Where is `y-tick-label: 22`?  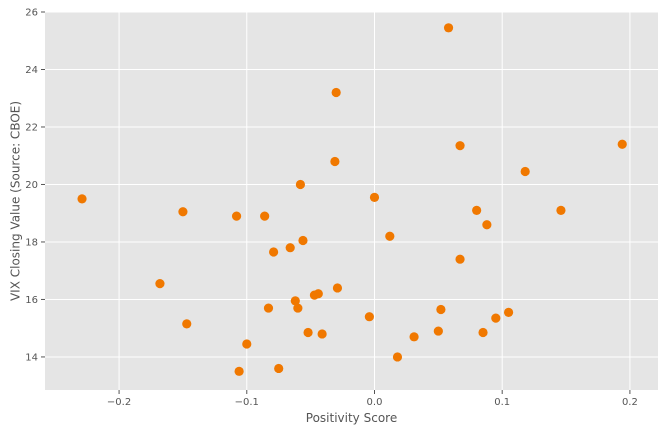 y-tick-label: 22 is located at coordinates (31, 127).